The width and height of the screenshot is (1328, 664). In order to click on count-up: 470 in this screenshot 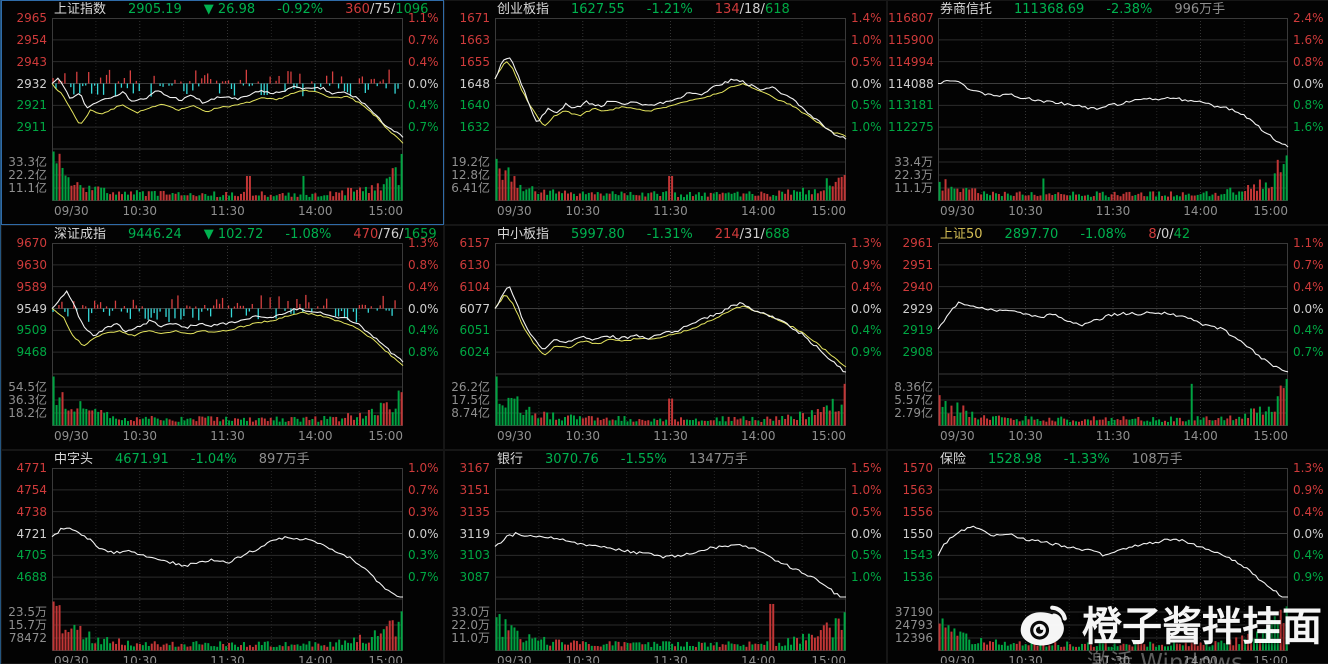, I will do `click(366, 234)`.